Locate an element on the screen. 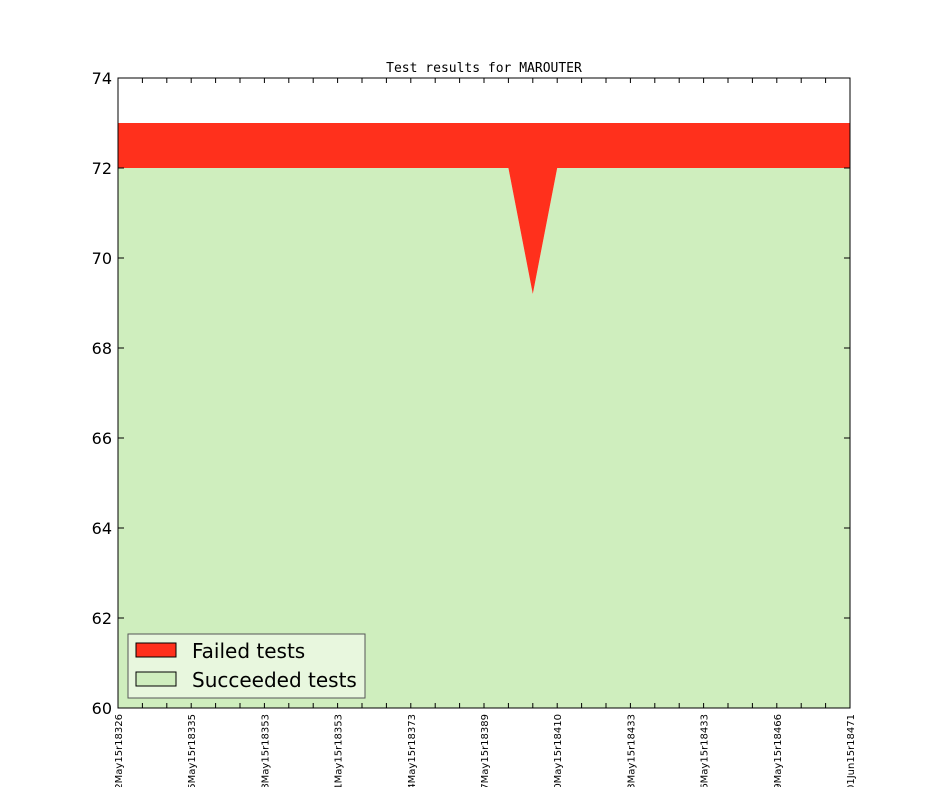 The height and width of the screenshot is (787, 944). x-tick-label: 17May15r18389 is located at coordinates (485, 750).